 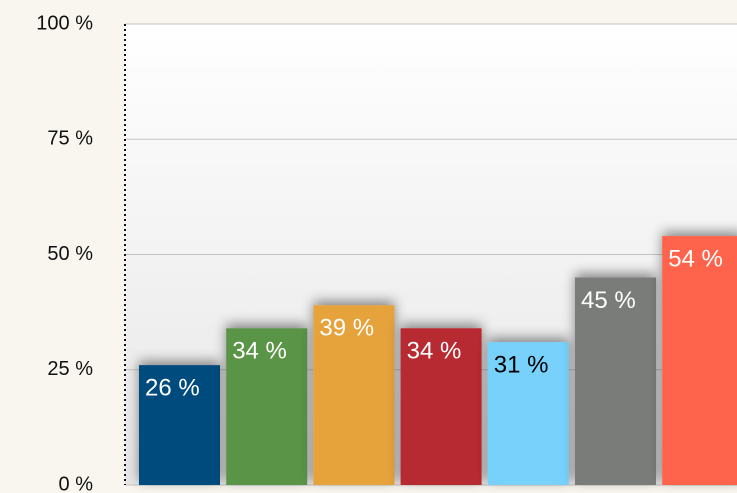 I want to click on value-label: 54 %, so click(x=695, y=258).